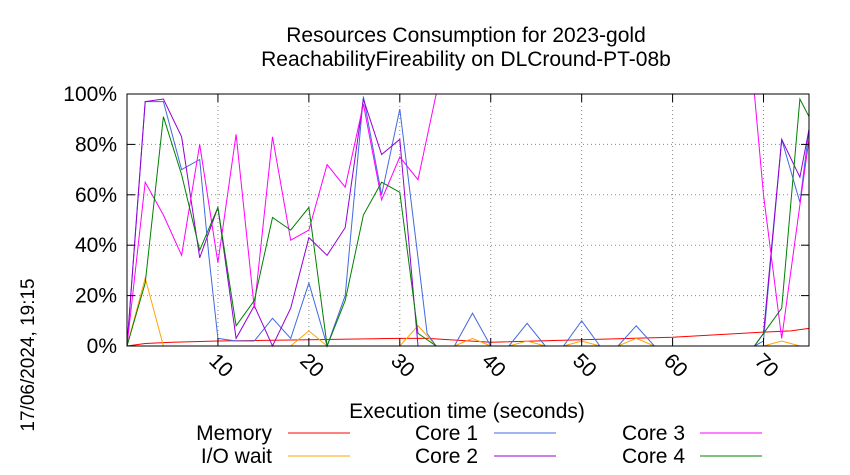 The width and height of the screenshot is (850, 475). I want to click on y-tick-label: 40%, so click(96, 245).